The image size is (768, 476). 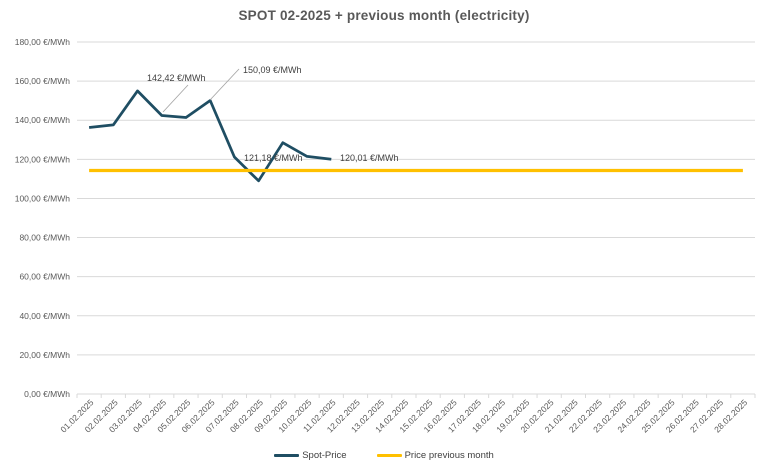 I want to click on legend: Spot-Price Price previous month, so click(x=384, y=455).